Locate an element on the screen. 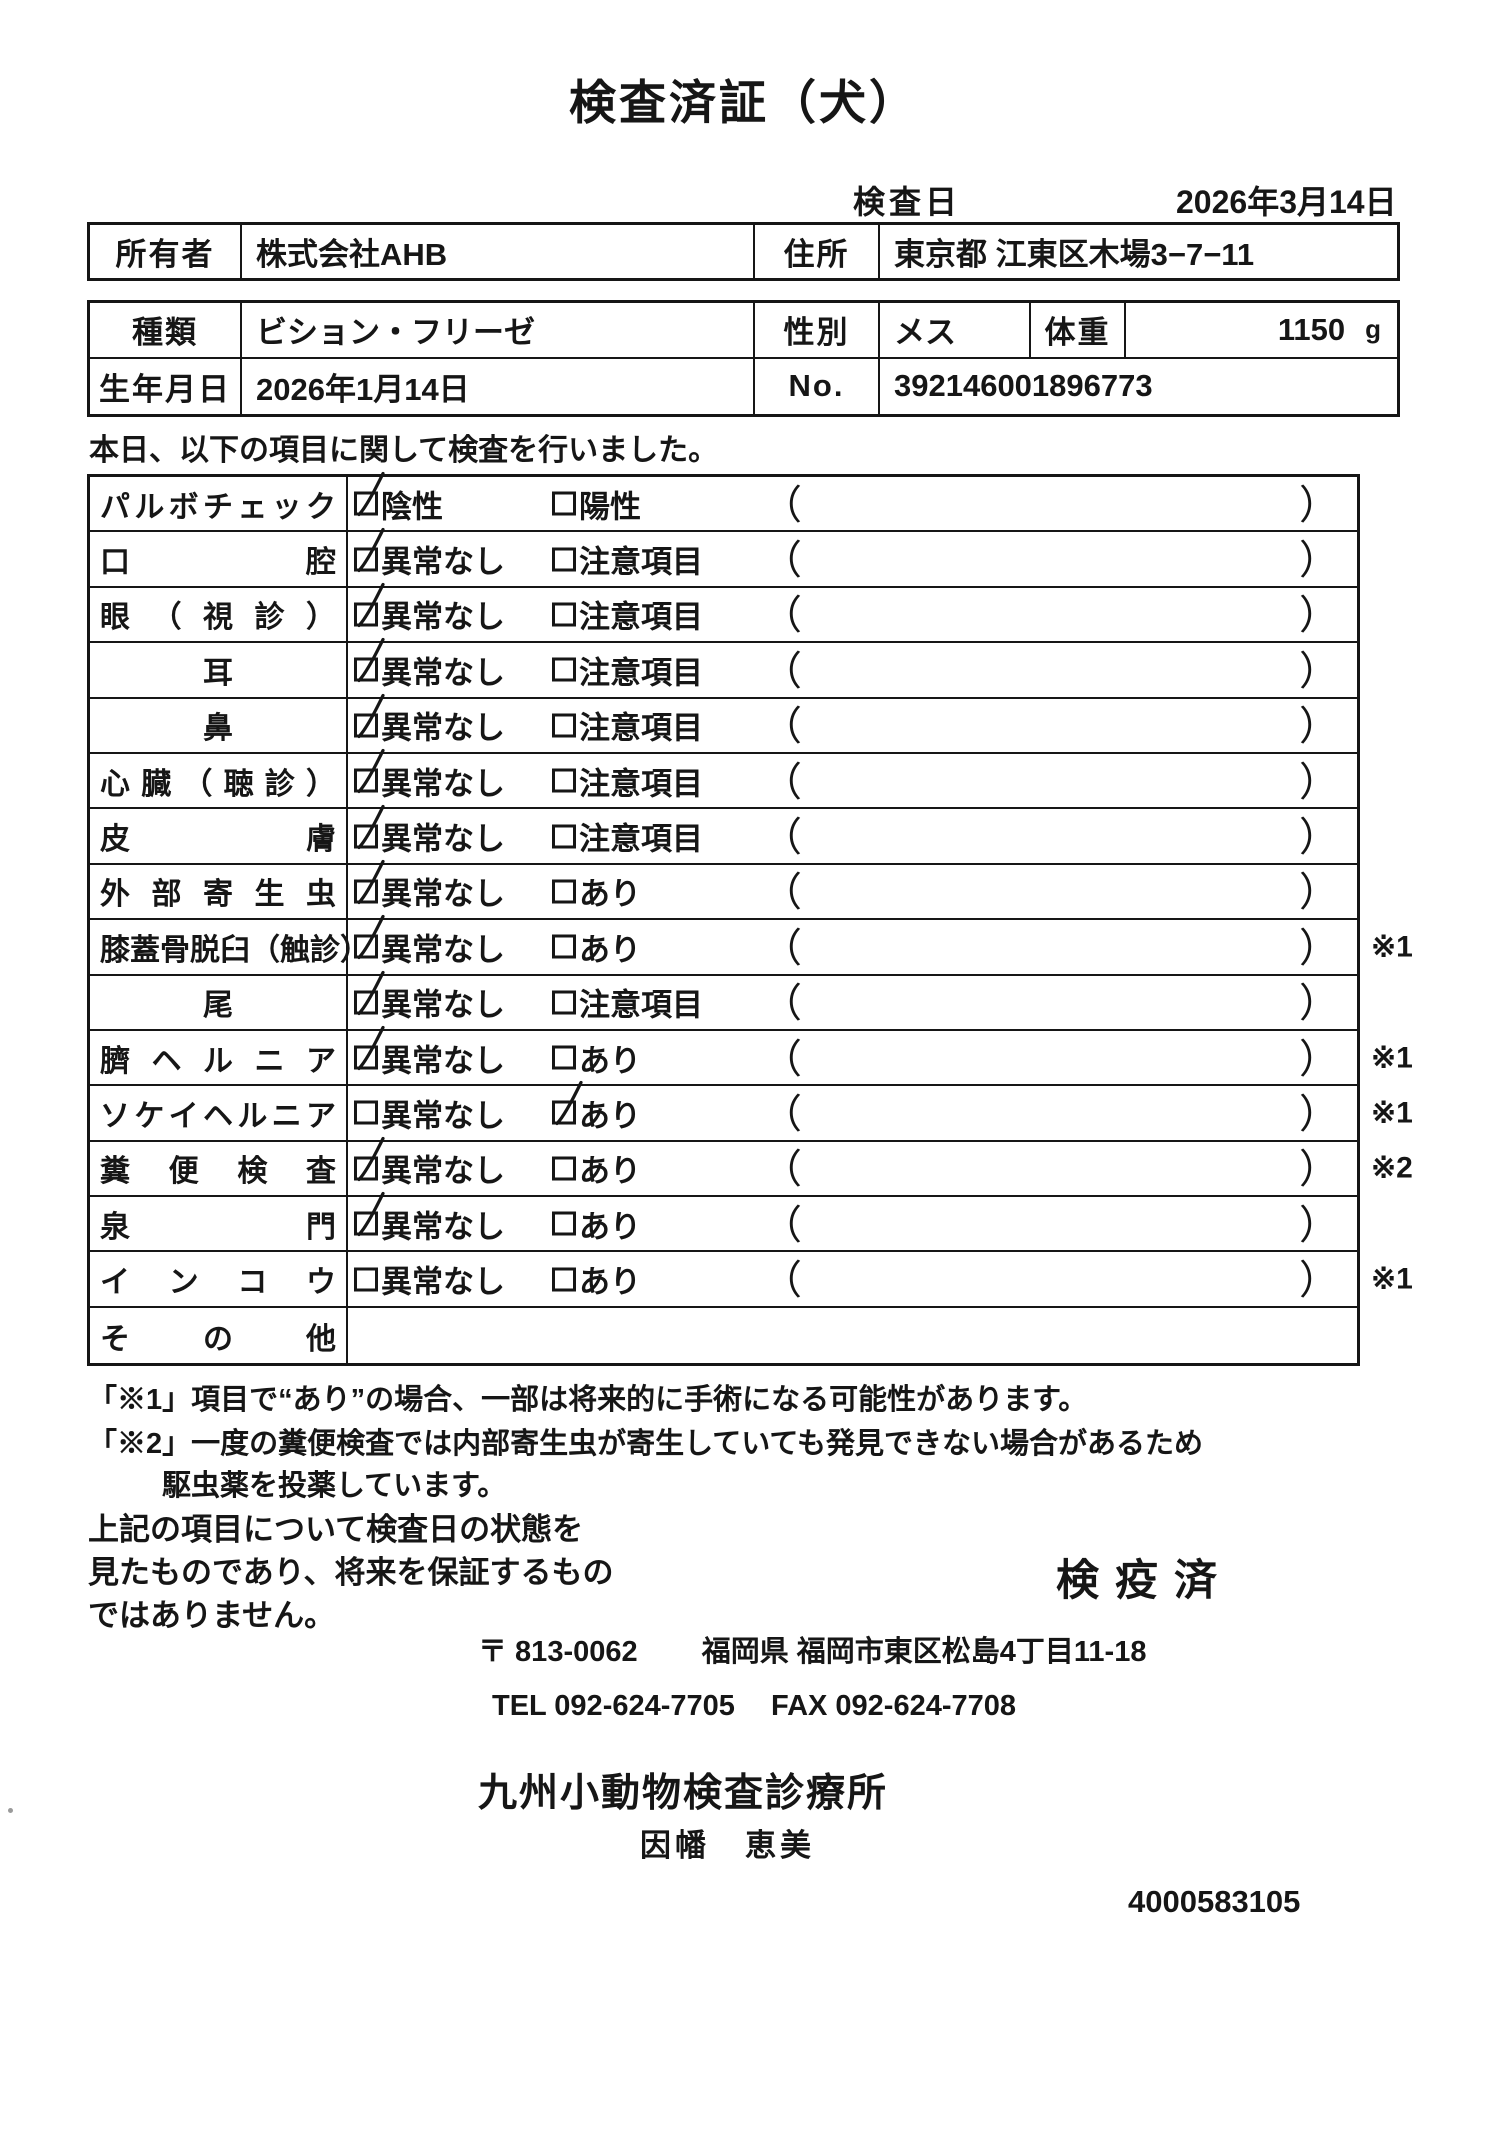 The height and width of the screenshot is (2150, 1512). item-char: 耳 is located at coordinates (218, 673).